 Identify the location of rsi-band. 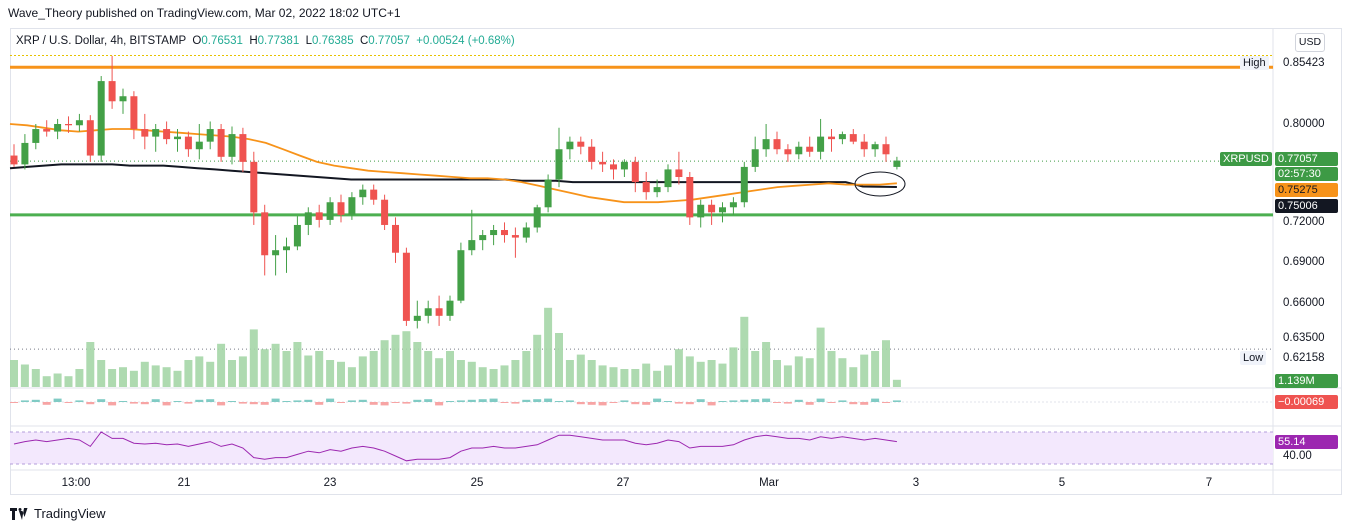
(641, 448).